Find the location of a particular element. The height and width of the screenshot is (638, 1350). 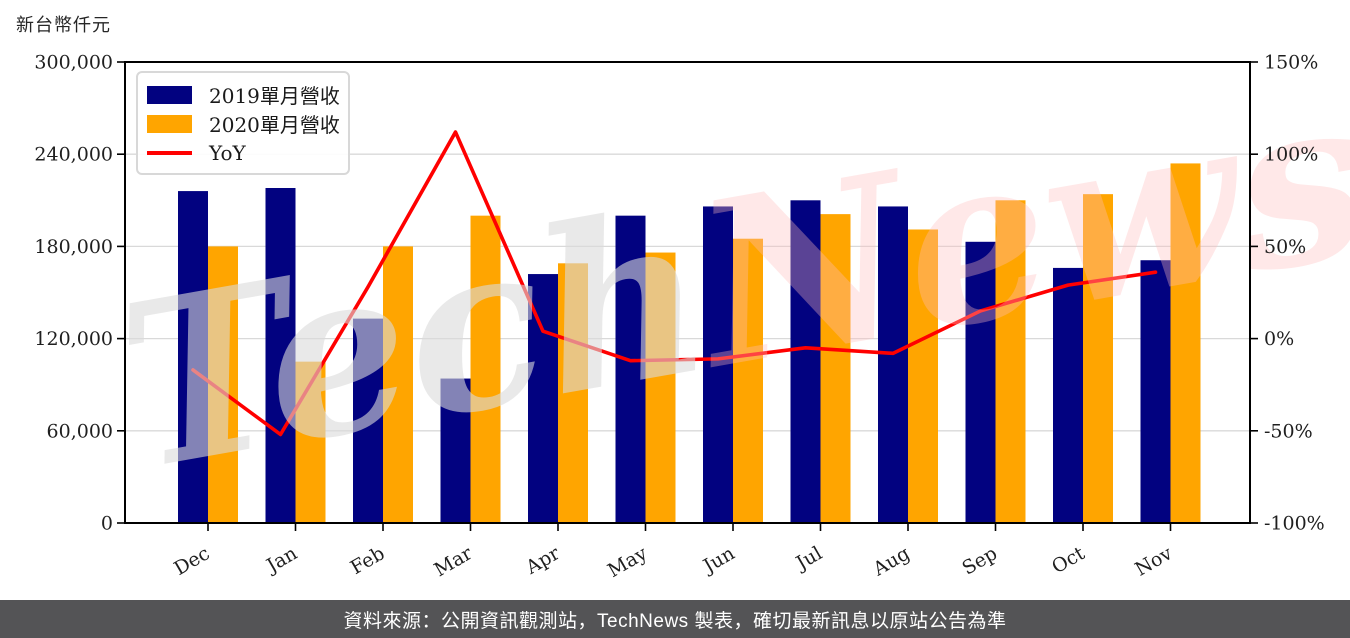

right-axis-tick-label: -50% is located at coordinates (1288, 431).